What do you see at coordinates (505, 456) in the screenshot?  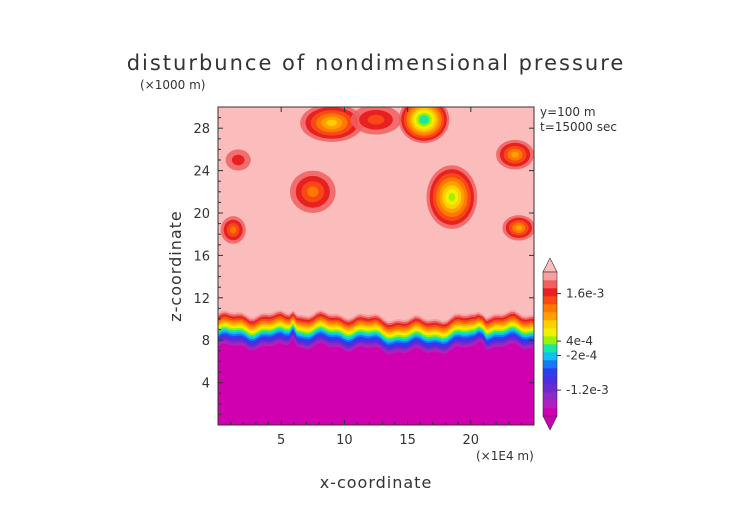 I see `x-unit-label: (×1E4 m)` at bounding box center [505, 456].